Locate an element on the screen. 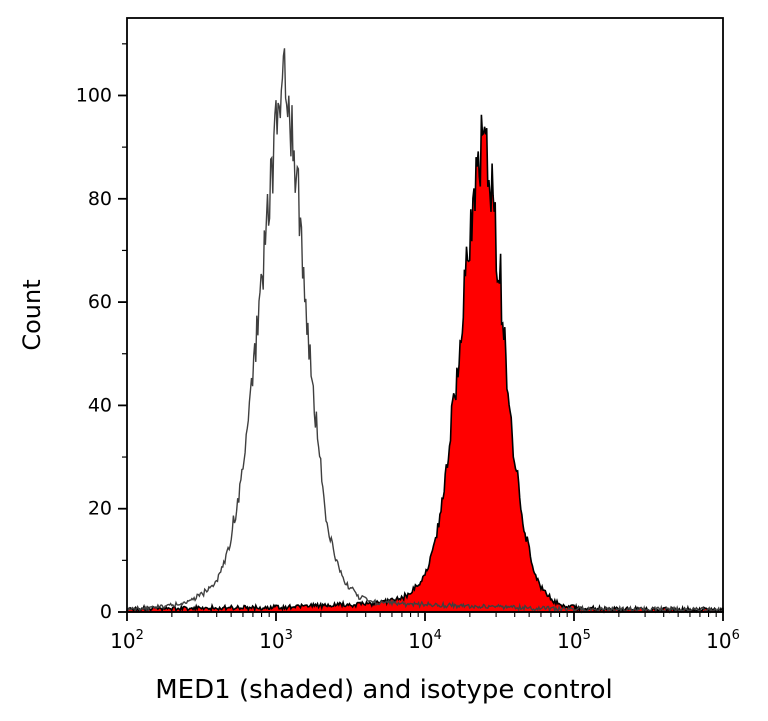 The image size is (768, 721). x-tick-label: 10³ is located at coordinates (276, 640).